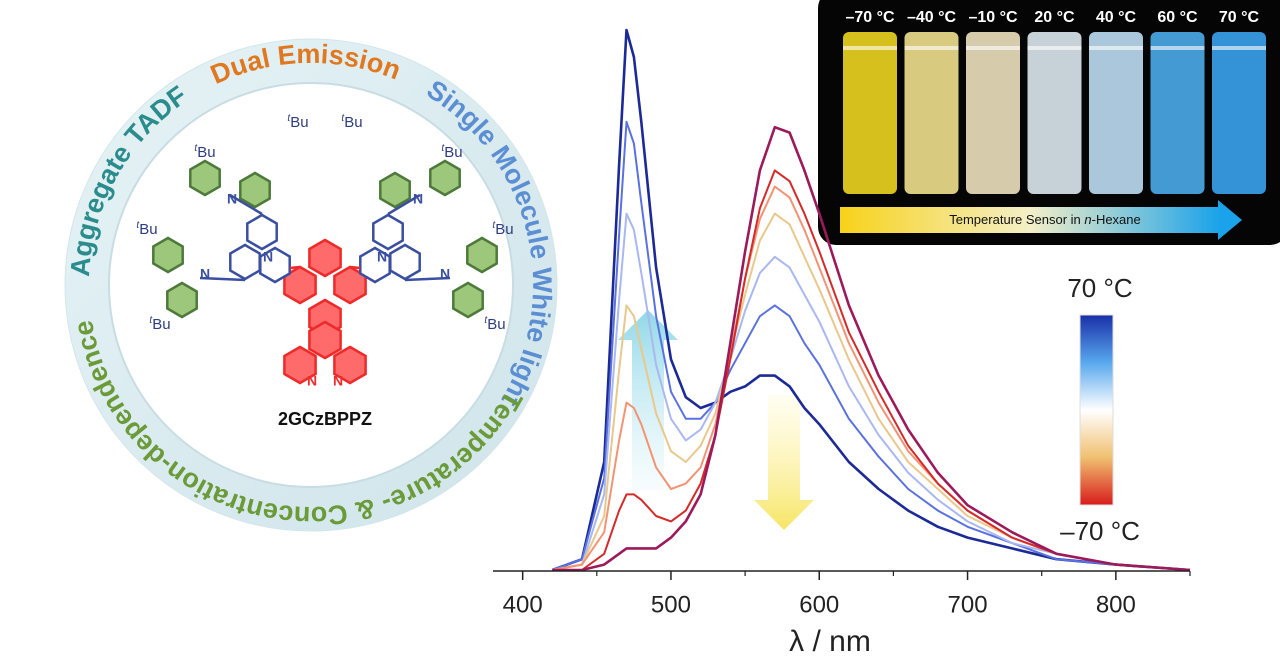 Image resolution: width=1280 pixels, height=666 pixels. I want to click on caption-part: -Hexane, so click(1116, 219).